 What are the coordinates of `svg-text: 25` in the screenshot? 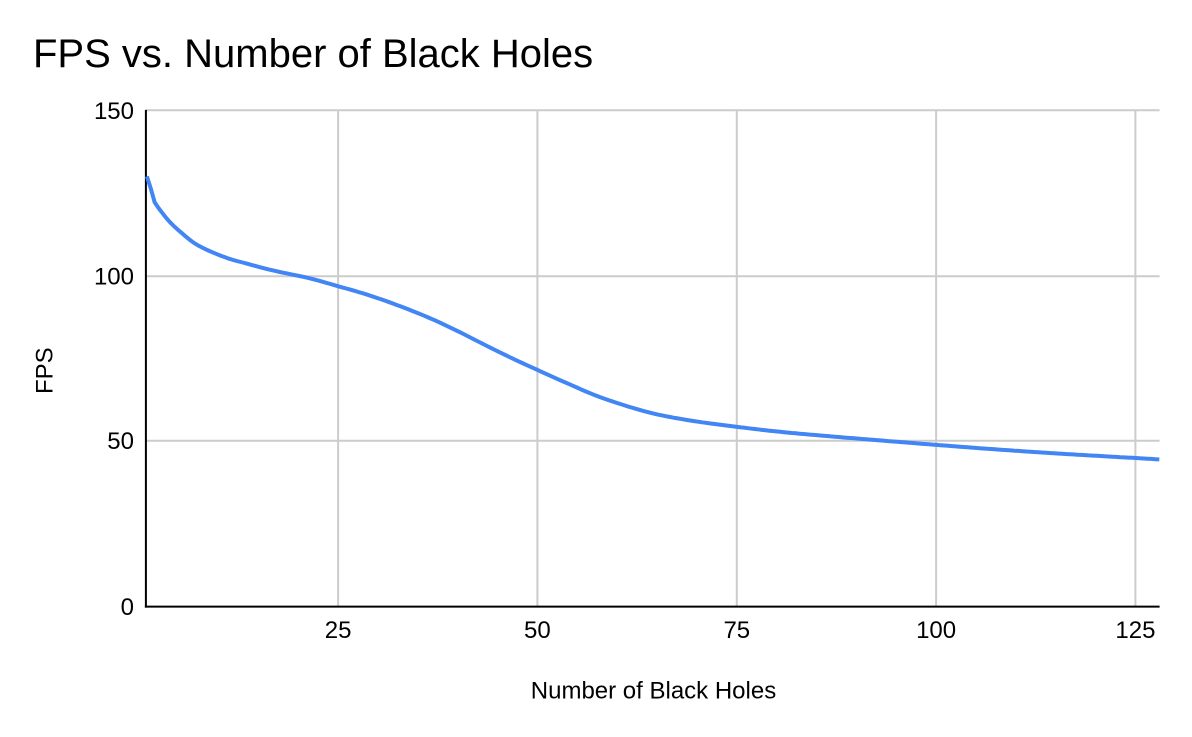 It's located at (338, 630).